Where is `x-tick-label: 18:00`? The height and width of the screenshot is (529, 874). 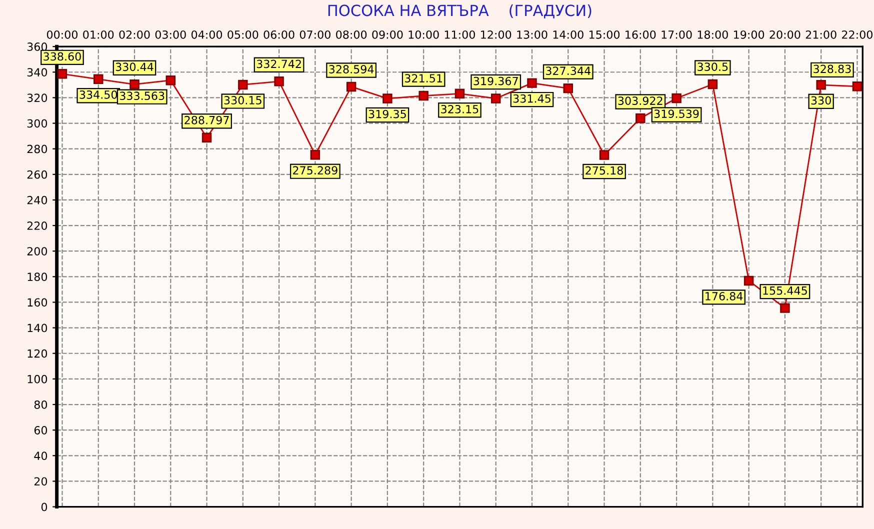 x-tick-label: 18:00 is located at coordinates (713, 34).